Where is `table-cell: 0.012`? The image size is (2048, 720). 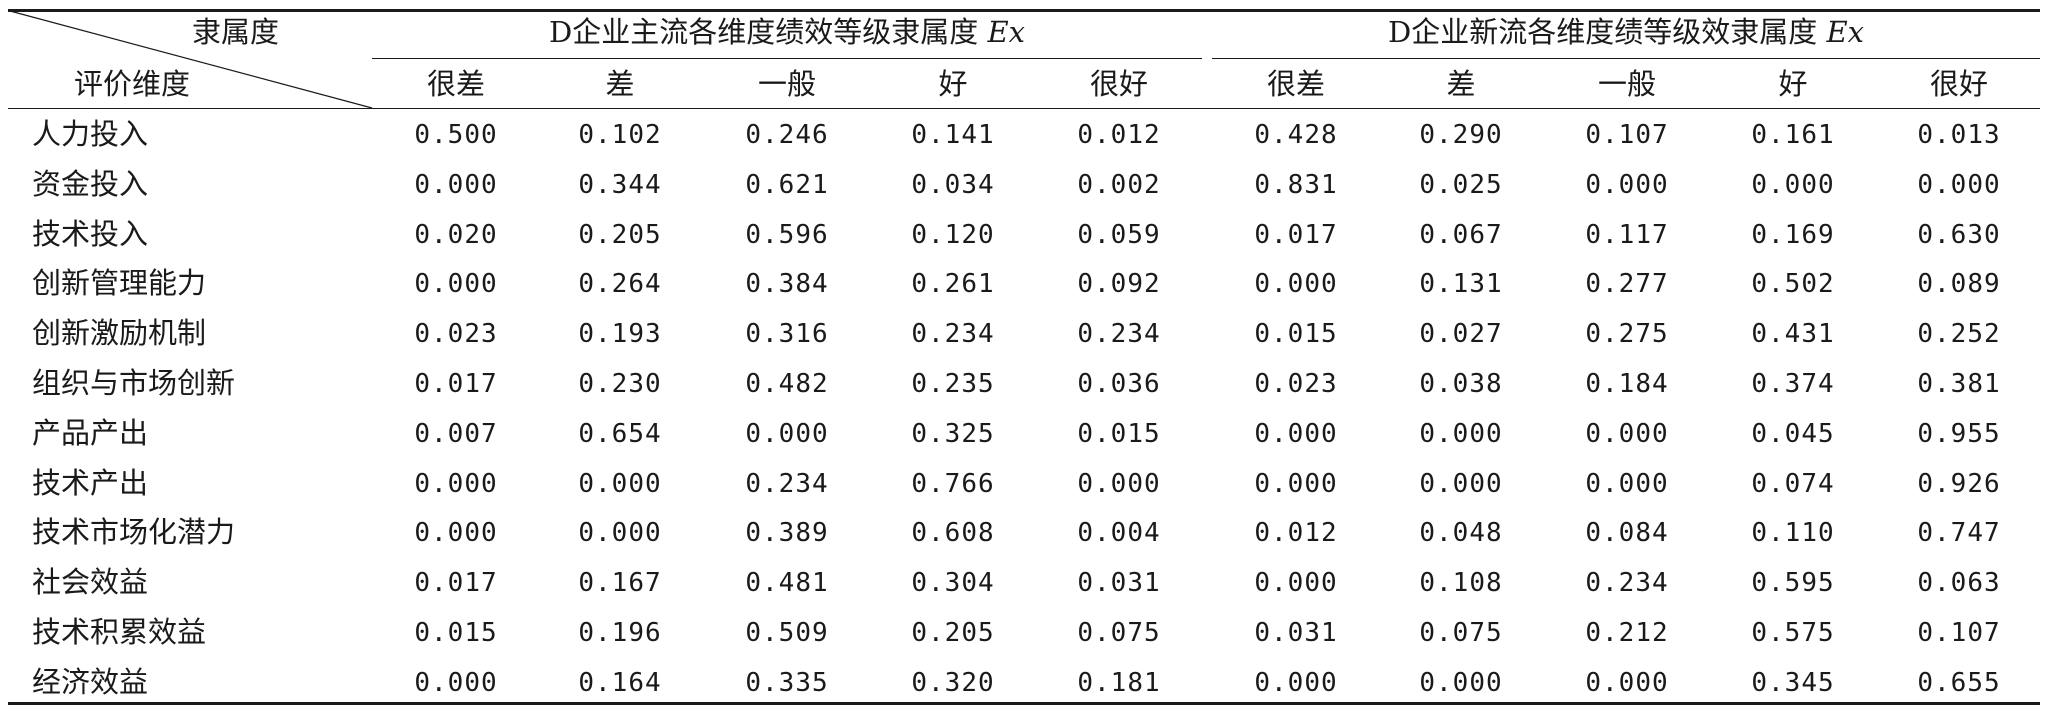 table-cell: 0.012 is located at coordinates (1119, 135).